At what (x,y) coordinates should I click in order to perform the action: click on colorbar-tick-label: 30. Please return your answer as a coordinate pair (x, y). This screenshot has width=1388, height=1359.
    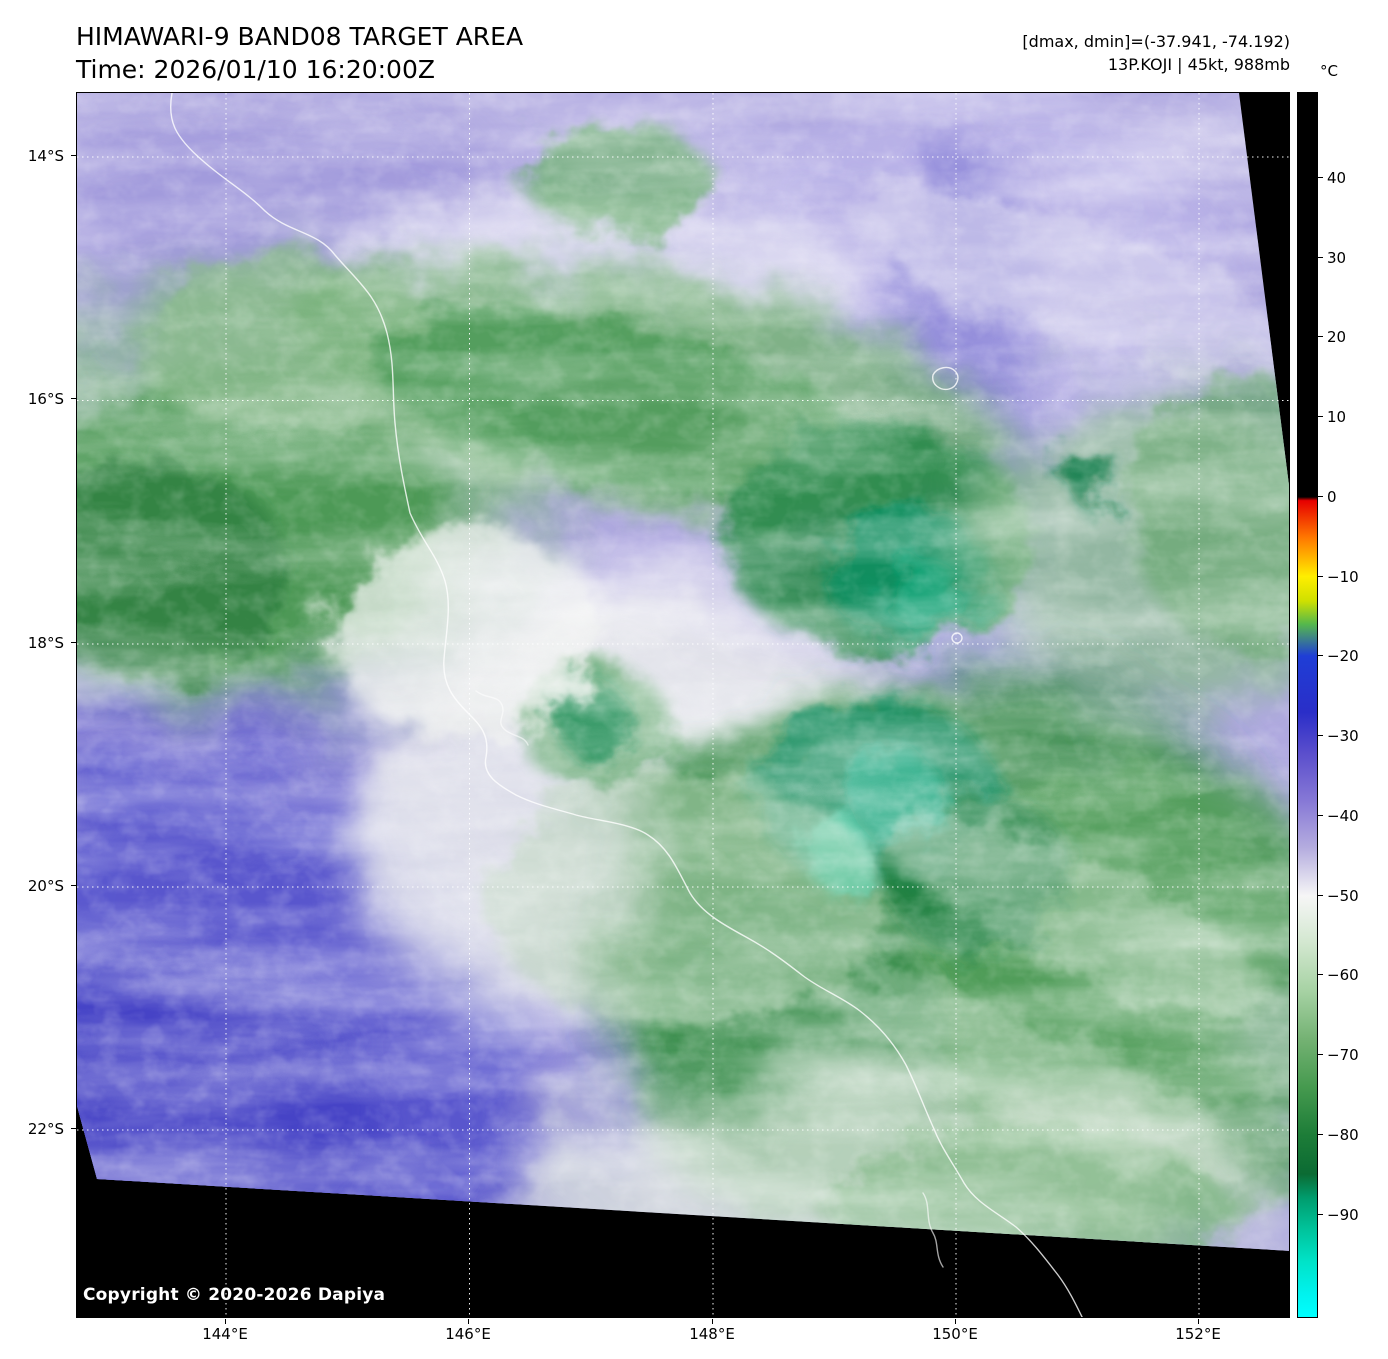
    Looking at the image, I should click on (1332, 258).